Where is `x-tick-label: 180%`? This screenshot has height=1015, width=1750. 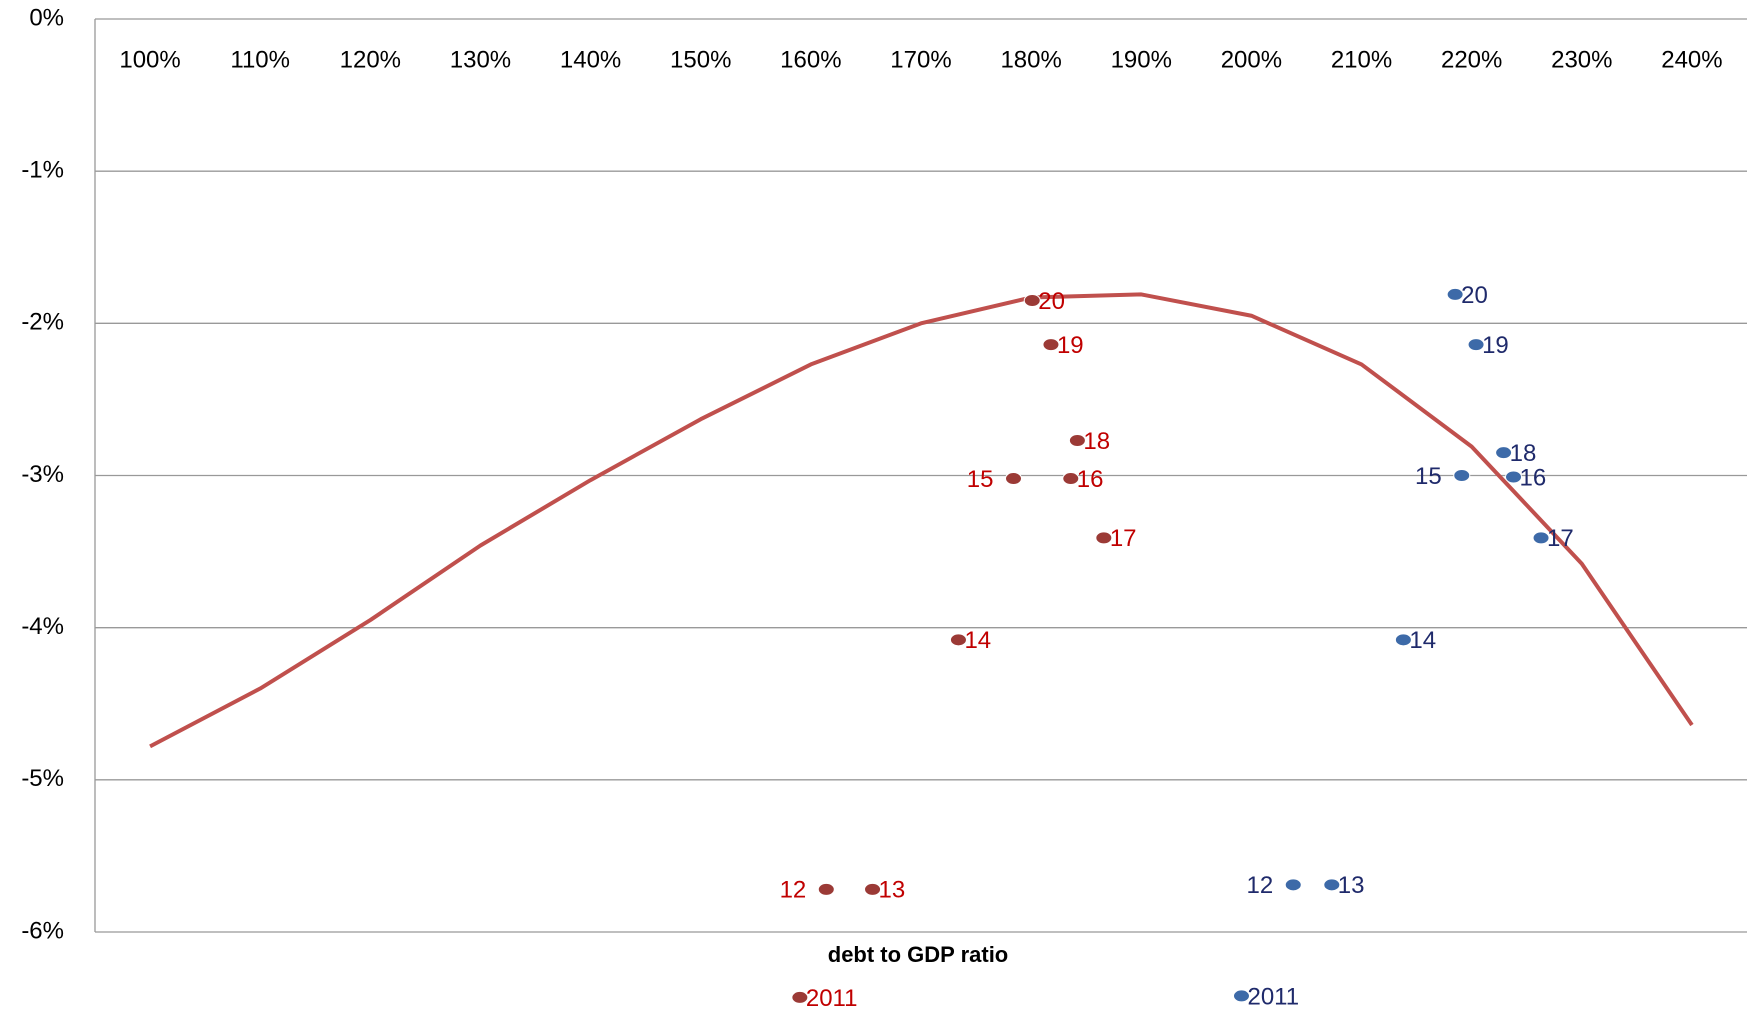 x-tick-label: 180% is located at coordinates (1030, 59).